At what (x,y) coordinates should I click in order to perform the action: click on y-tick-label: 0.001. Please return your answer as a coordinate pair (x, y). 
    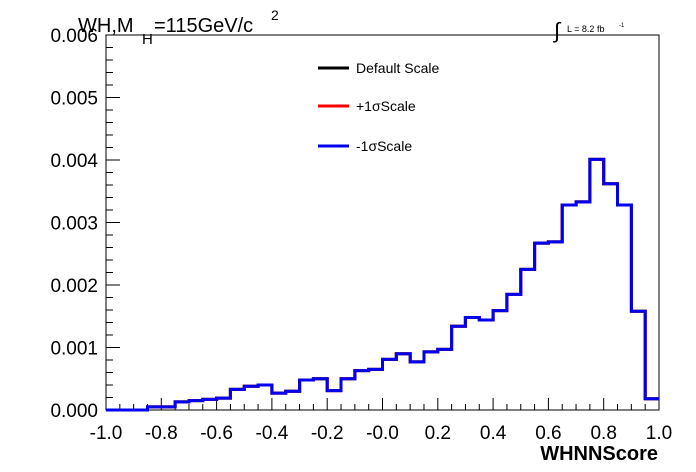
    Looking at the image, I should click on (74, 349).